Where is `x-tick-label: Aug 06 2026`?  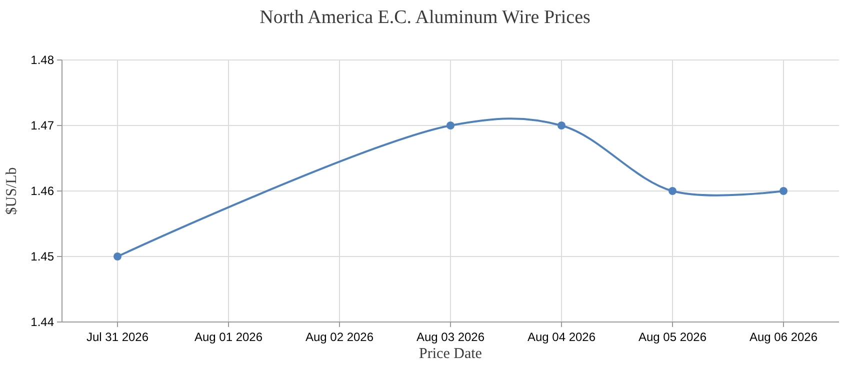 x-tick-label: Aug 06 2026 is located at coordinates (783, 337).